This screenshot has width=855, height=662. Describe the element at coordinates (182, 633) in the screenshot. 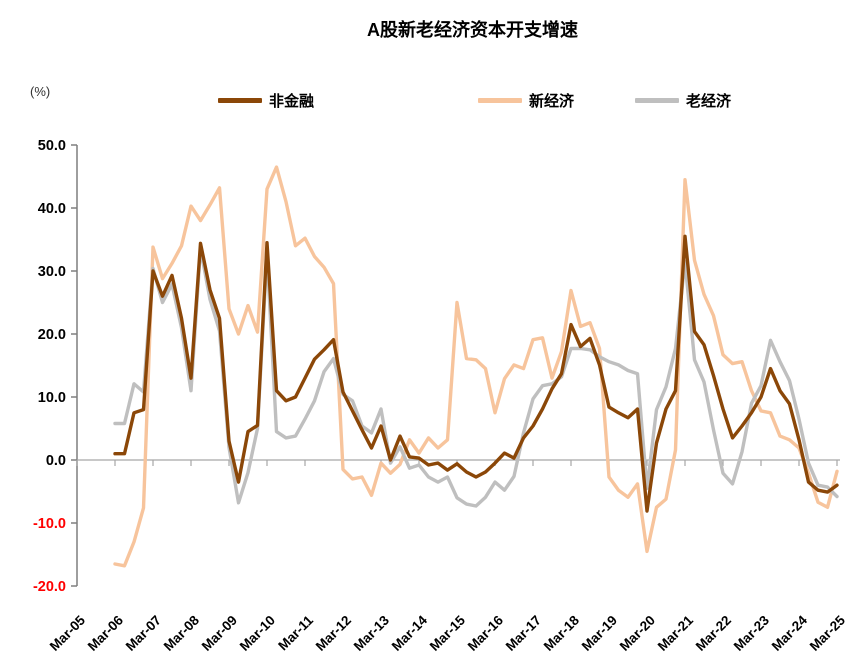

I see `x-tick-label: Mar-08` at that location.